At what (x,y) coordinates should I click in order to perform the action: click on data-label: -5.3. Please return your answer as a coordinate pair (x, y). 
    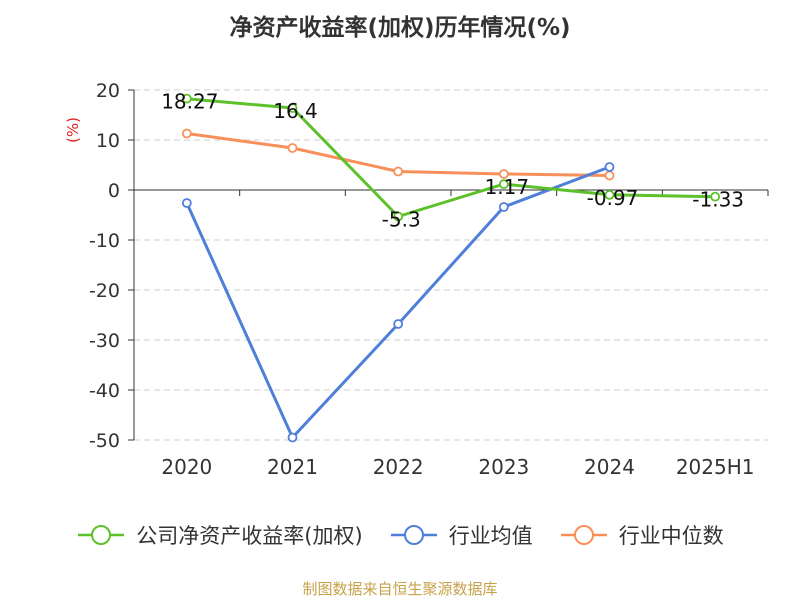
    Looking at the image, I should click on (401, 220).